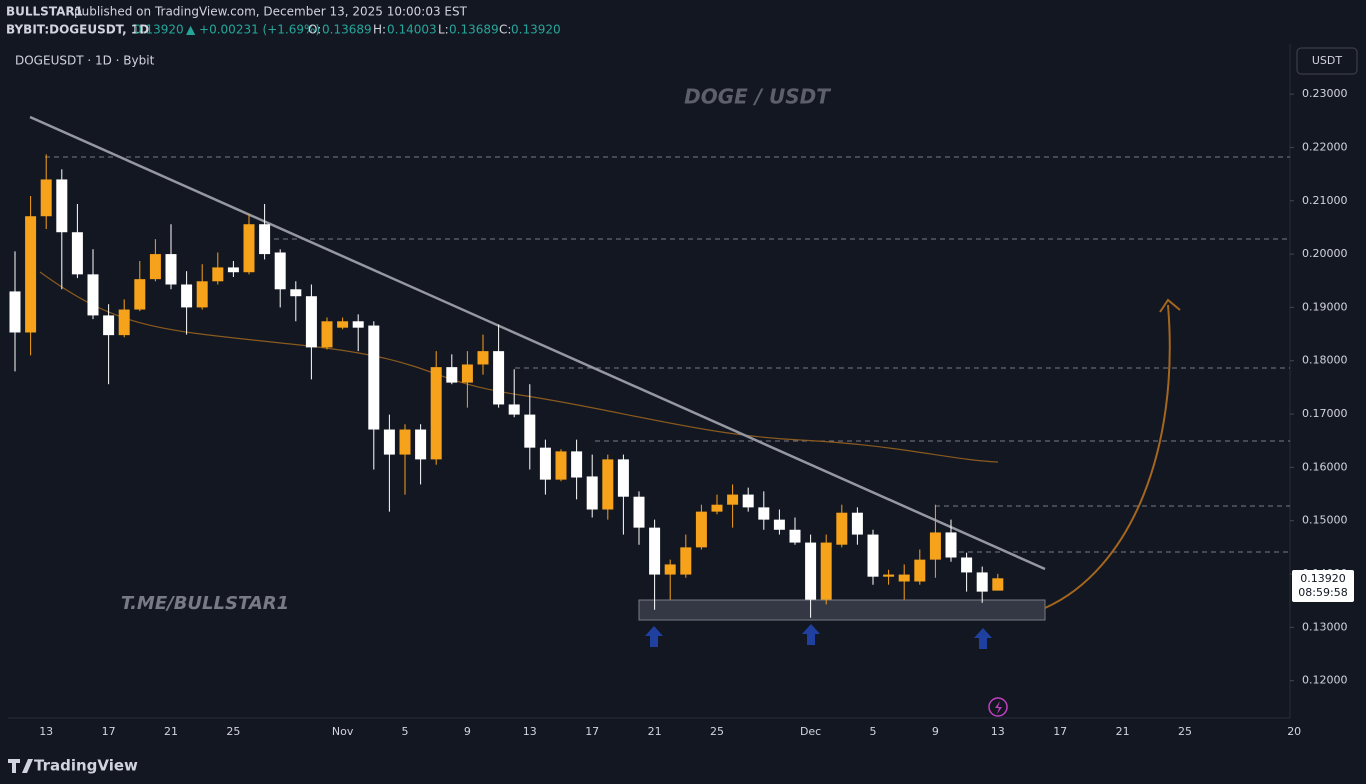 Image resolution: width=1366 pixels, height=784 pixels. Describe the element at coordinates (536, 30) in the screenshot. I see `close-value: 0.13920` at that location.